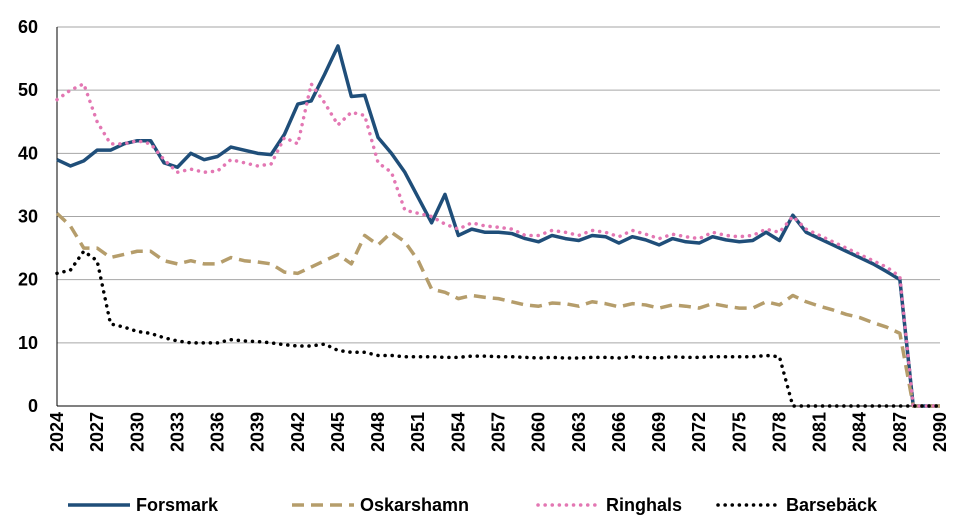 The width and height of the screenshot is (954, 523). I want to click on y-tick-label: 0, so click(33, 406).